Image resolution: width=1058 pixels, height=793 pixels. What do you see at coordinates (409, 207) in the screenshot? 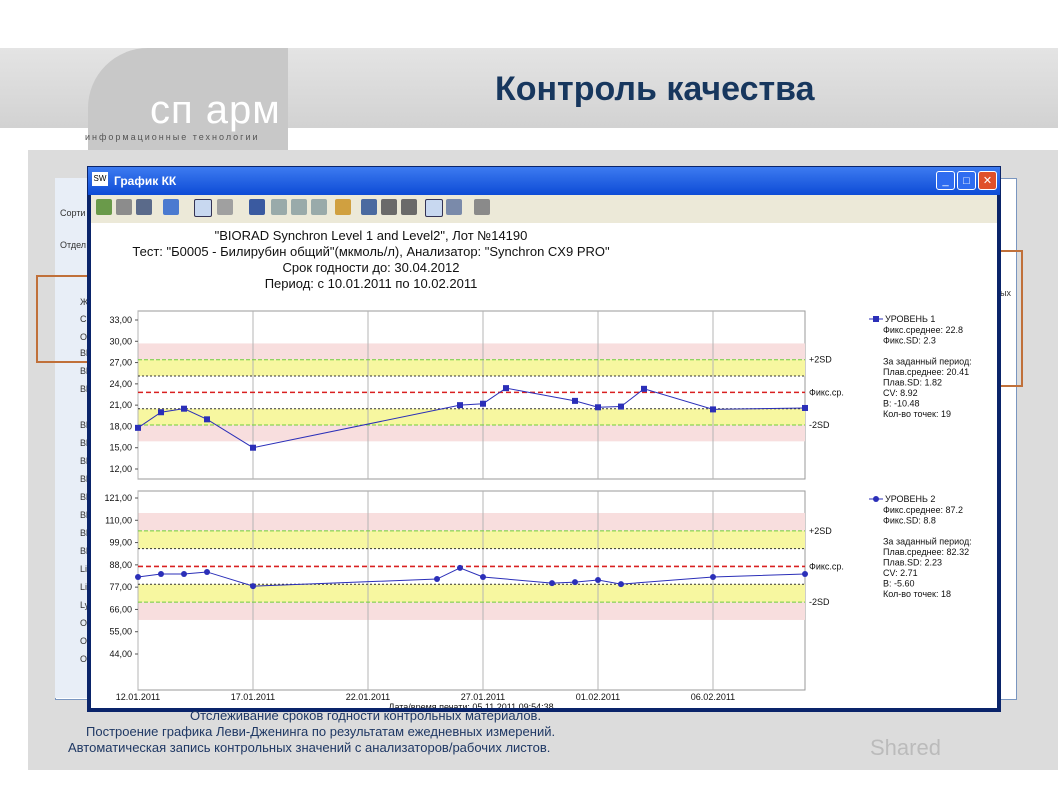
I see `table-icon` at bounding box center [409, 207].